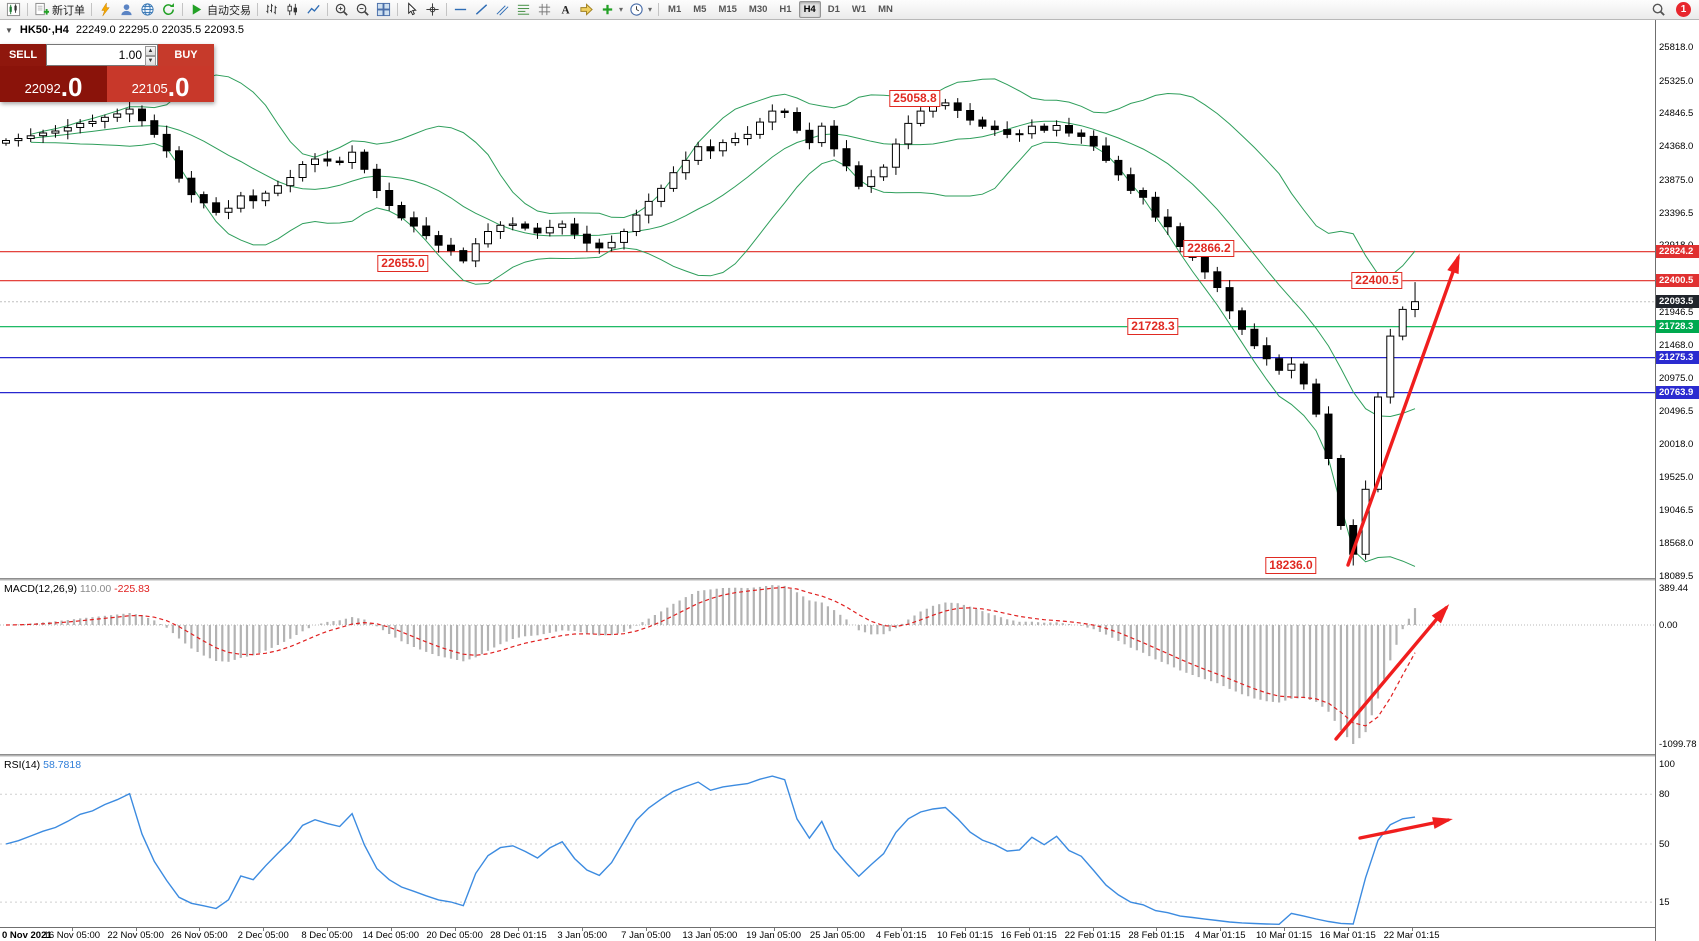  What do you see at coordinates (785, 9) in the screenshot?
I see `timeframe-h1: H1` at bounding box center [785, 9].